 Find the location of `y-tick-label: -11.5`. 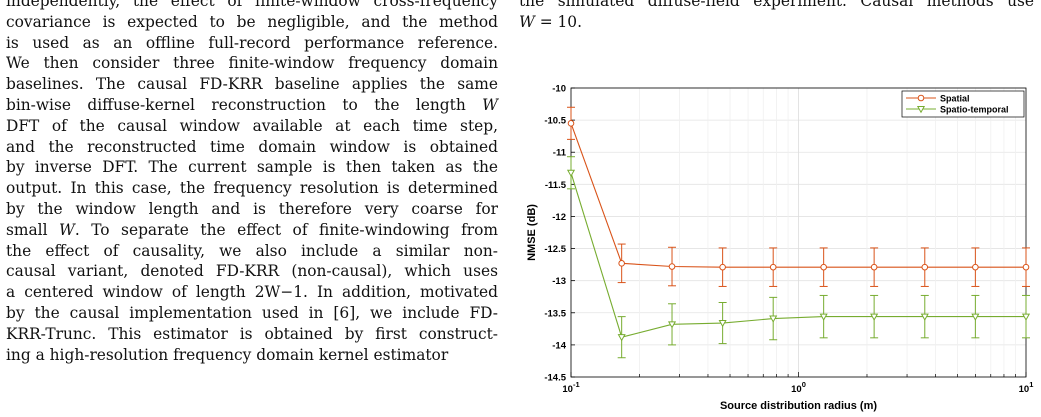

y-tick-label: -11.5 is located at coordinates (556, 185).